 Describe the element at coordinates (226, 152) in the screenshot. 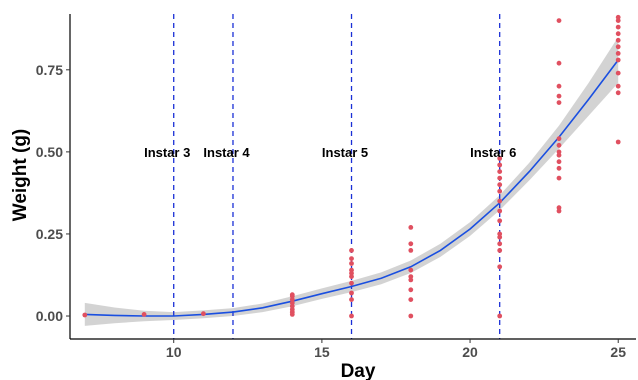

I see `instar-label-2: Instar 4` at that location.